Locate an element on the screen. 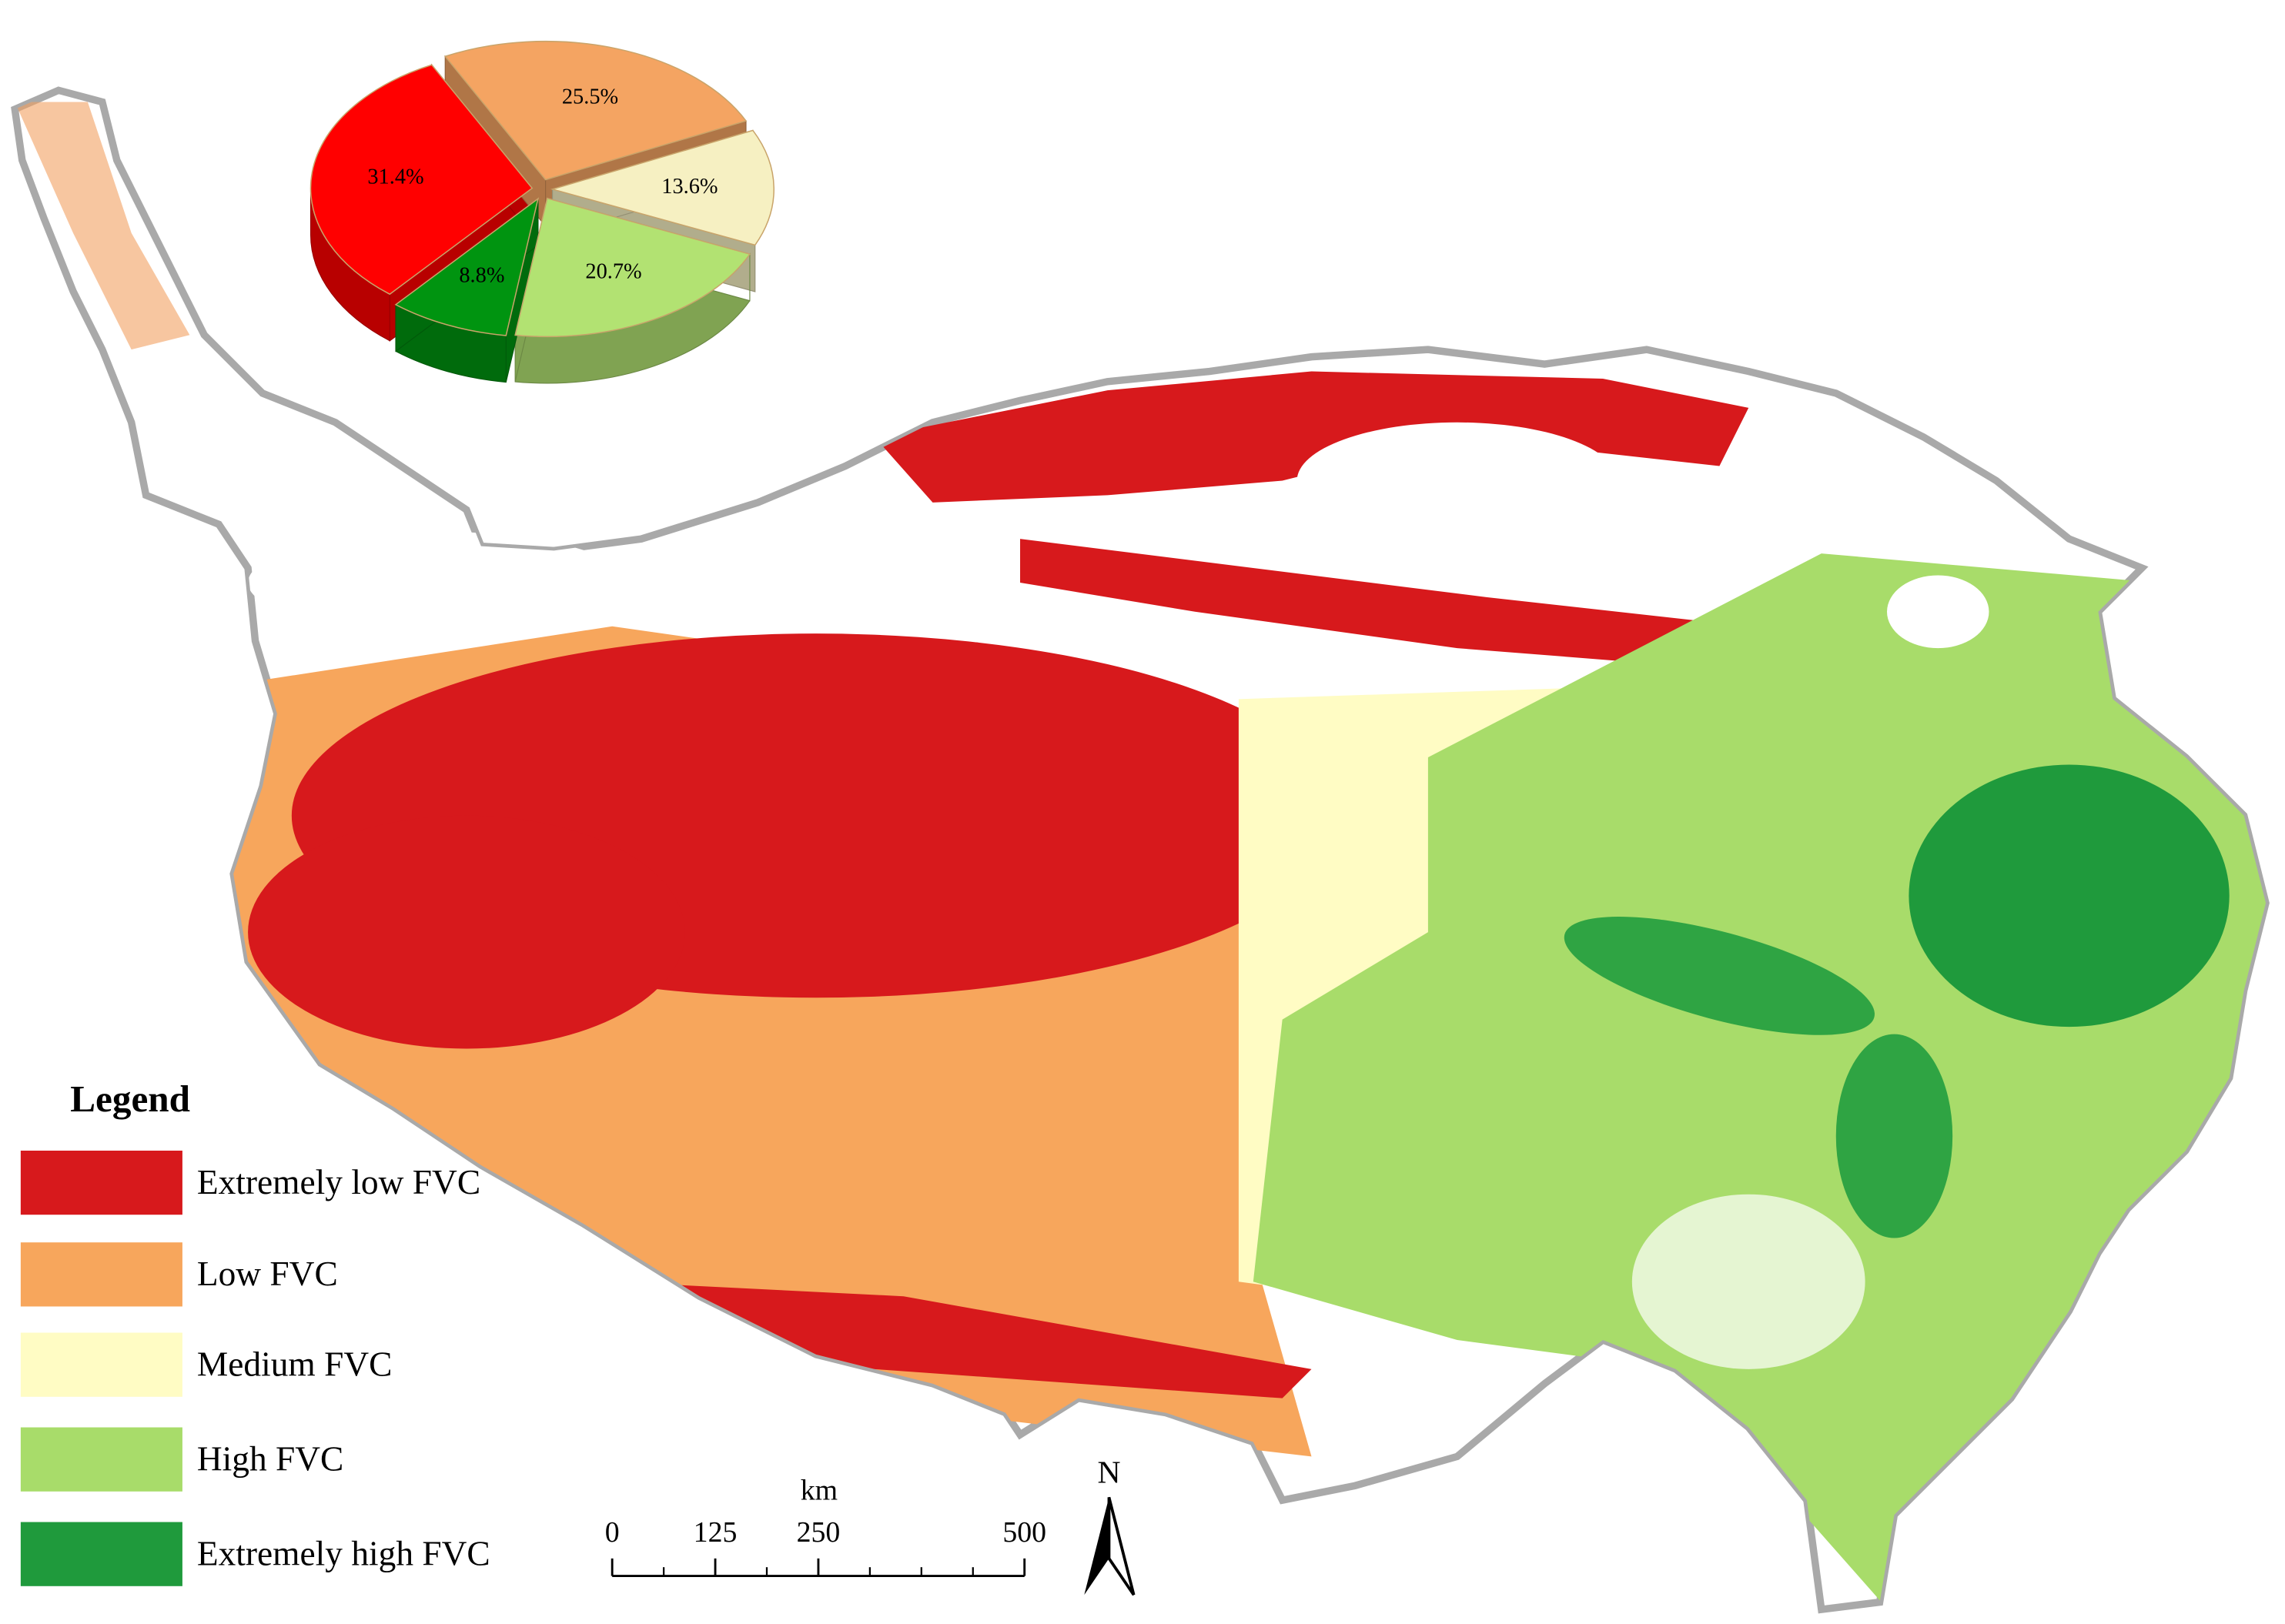 This screenshot has width=2285, height=1624. legend-label: Low FVC is located at coordinates (268, 1274).